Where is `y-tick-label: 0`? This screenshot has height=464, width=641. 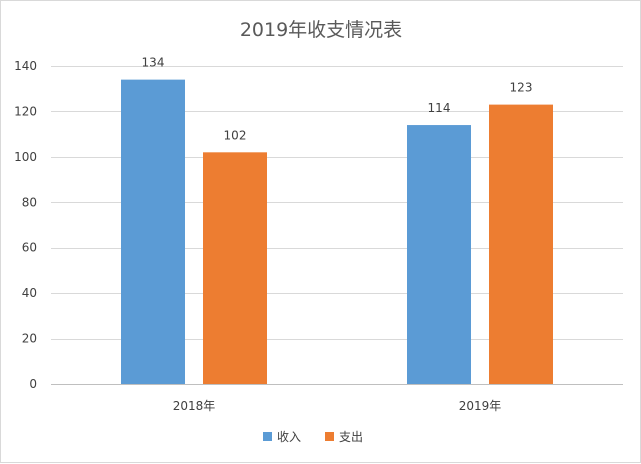
y-tick-label: 0 is located at coordinates (33, 384).